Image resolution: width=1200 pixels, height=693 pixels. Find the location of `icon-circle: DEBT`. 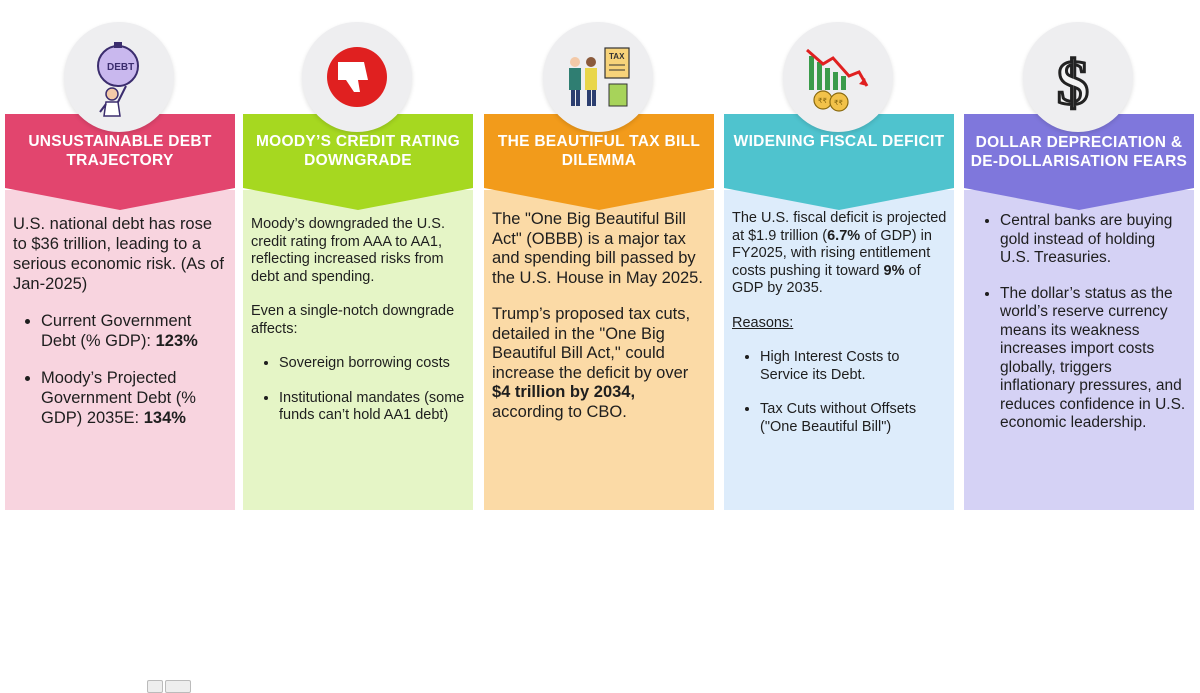

icon-circle: DEBT is located at coordinates (119, 77).